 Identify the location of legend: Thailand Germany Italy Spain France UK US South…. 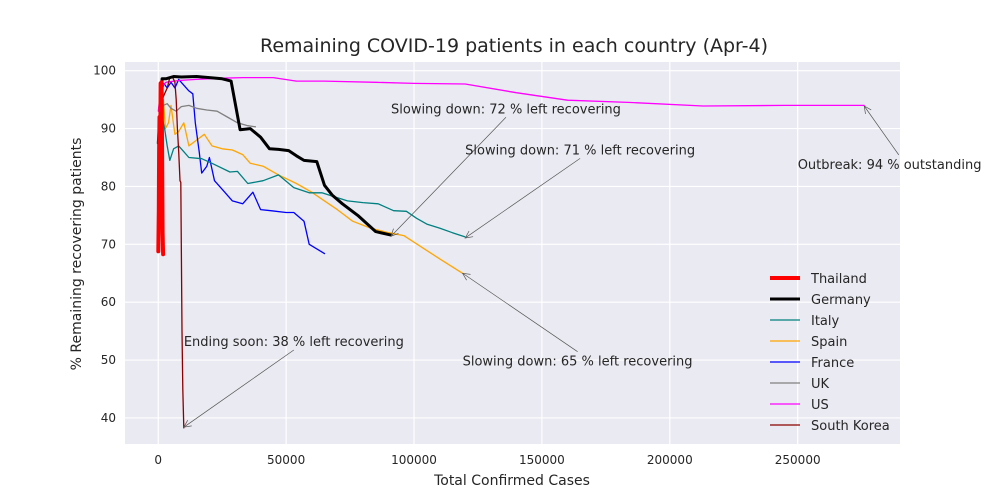
(830, 353).